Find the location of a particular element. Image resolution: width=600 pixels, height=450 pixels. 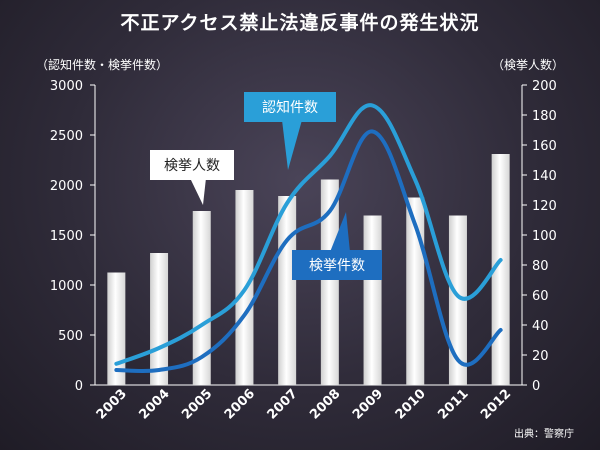

callout-cleared-label: 検挙件数 is located at coordinates (337, 266).